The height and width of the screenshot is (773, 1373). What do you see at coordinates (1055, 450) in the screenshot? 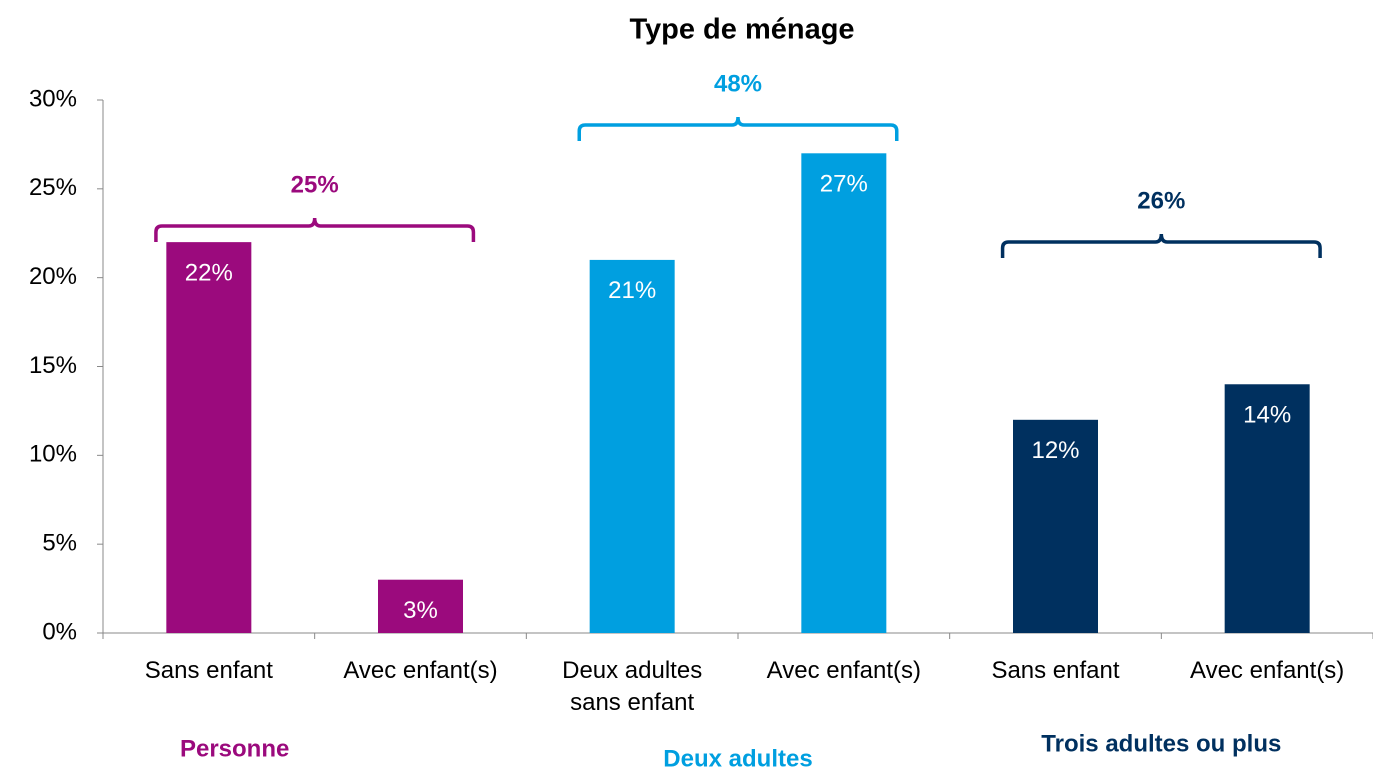
I see `value-label: 12%` at bounding box center [1055, 450].